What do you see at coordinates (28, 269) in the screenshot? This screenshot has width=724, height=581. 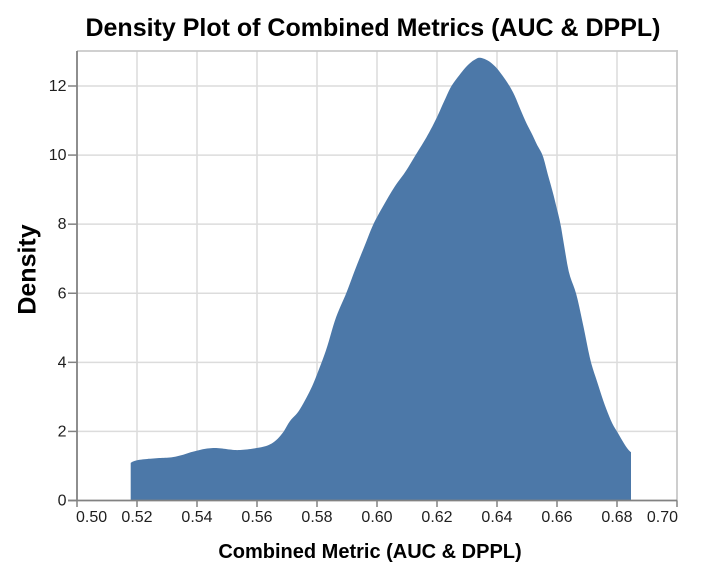 I see `svg-text: Density` at bounding box center [28, 269].